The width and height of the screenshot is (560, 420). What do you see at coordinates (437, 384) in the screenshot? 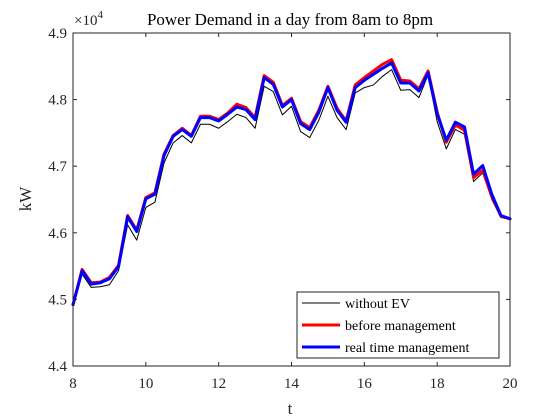
I see `x-tick-label: 18` at bounding box center [437, 384].